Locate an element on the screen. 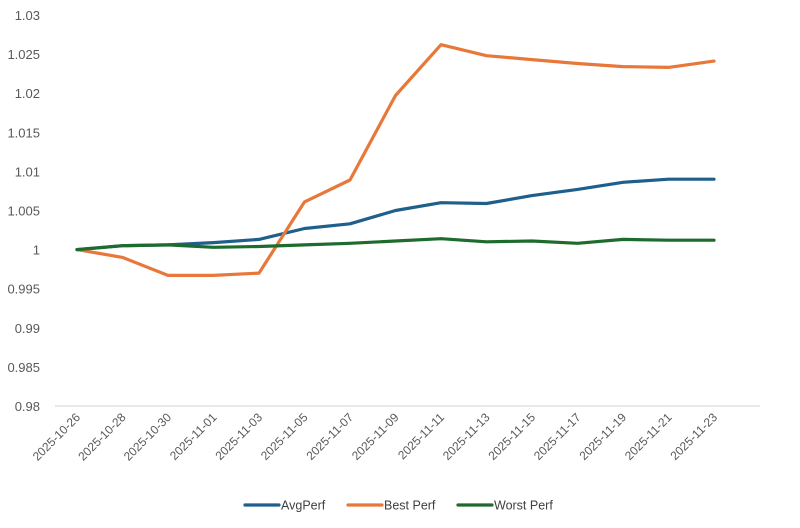 The height and width of the screenshot is (528, 800). y-tick-label: 0.99 is located at coordinates (27, 328).